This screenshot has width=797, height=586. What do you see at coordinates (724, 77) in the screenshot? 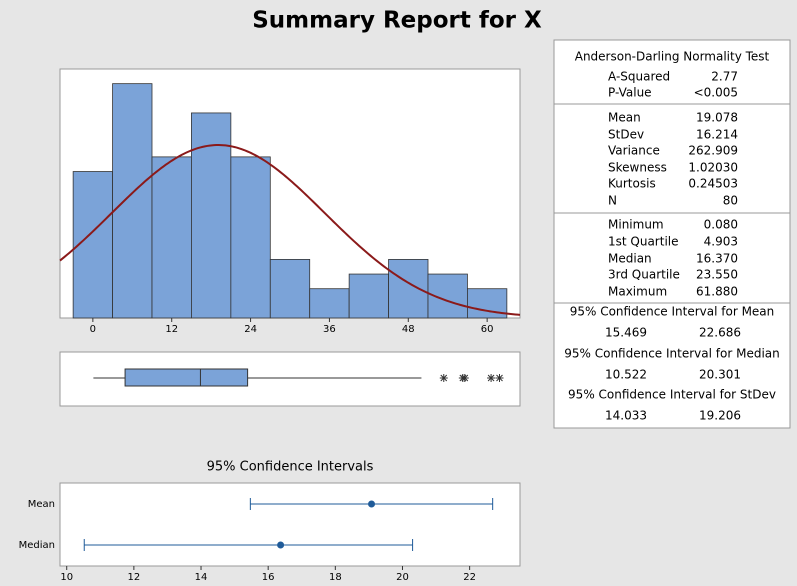
I see `stat-value: 2.77` at bounding box center [724, 77].